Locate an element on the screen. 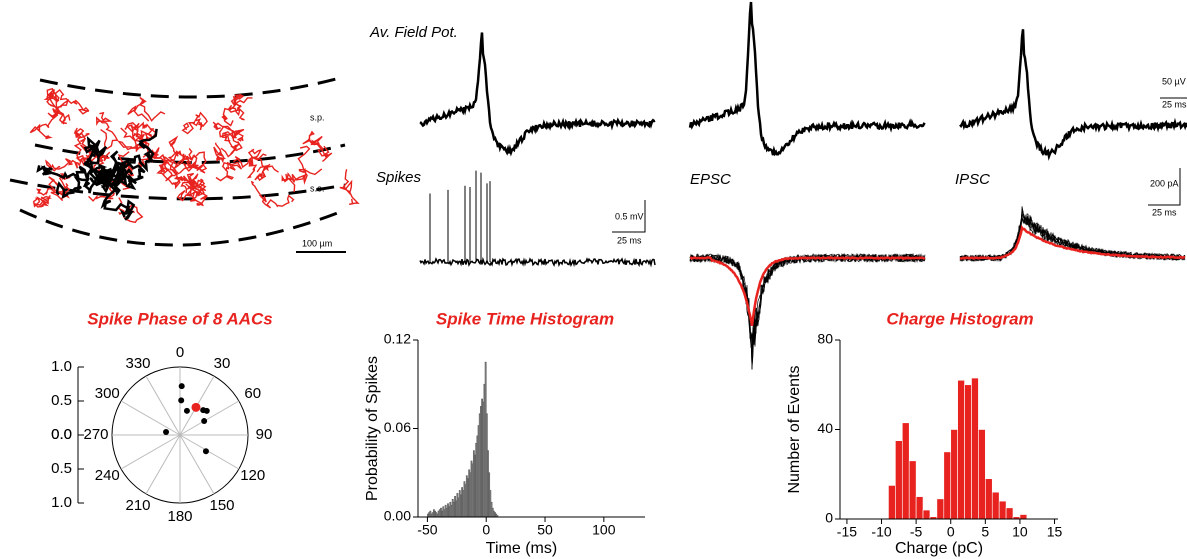 The height and width of the screenshot is (559, 1187). chart-title: Charge Histogram is located at coordinates (959, 318).